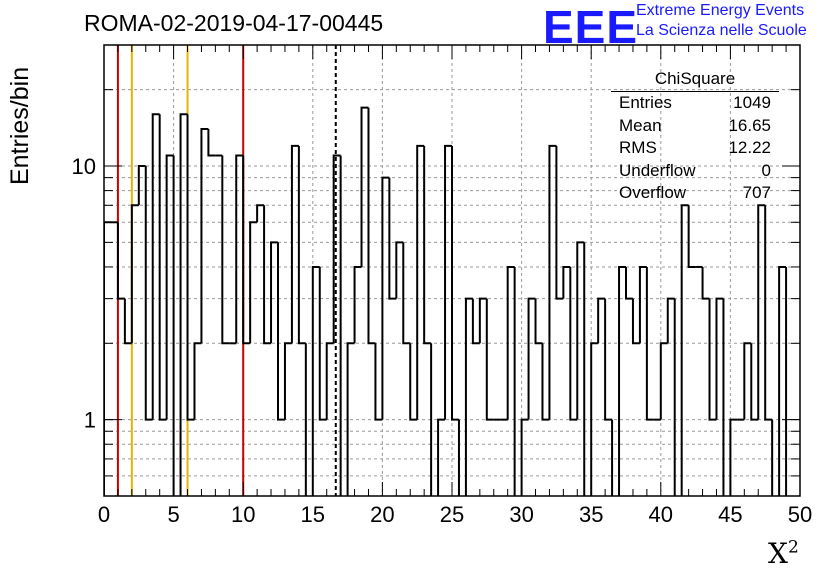 Image resolution: width=836 pixels, height=572 pixels. What do you see at coordinates (638, 147) in the screenshot?
I see `stats-label: RMS` at bounding box center [638, 147].